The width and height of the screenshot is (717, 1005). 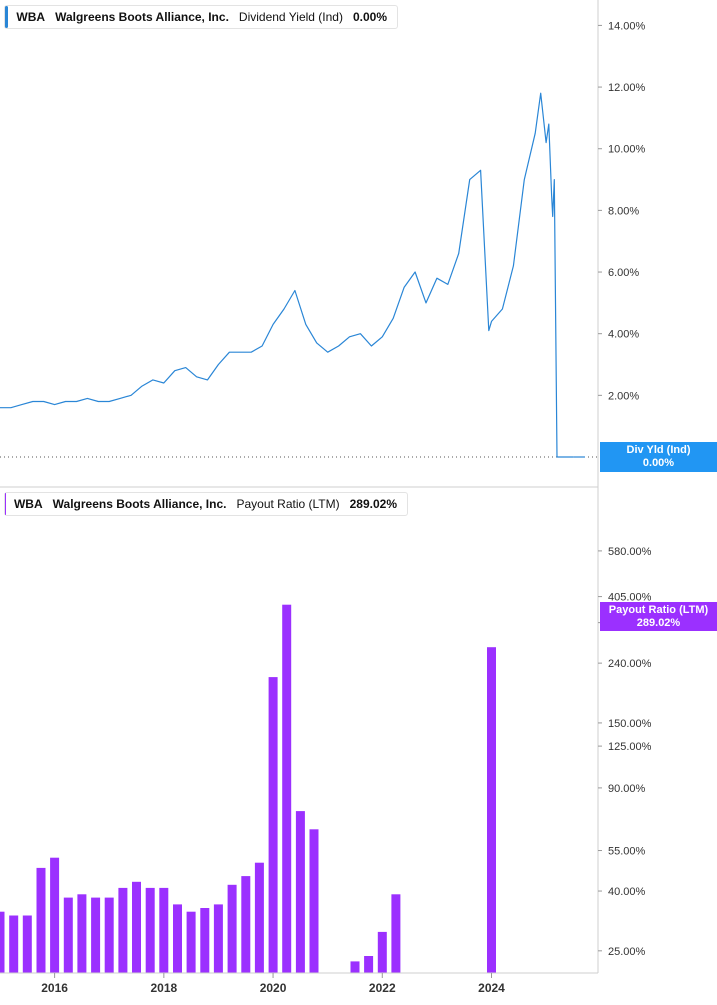 What do you see at coordinates (630, 724) in the screenshot?
I see `y-tick-label: 150.00%` at bounding box center [630, 724].